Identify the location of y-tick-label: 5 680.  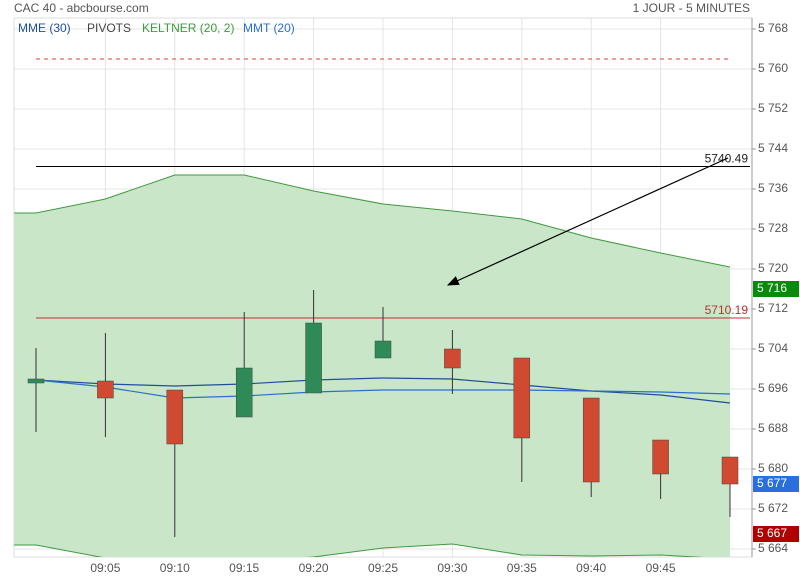
(773, 468).